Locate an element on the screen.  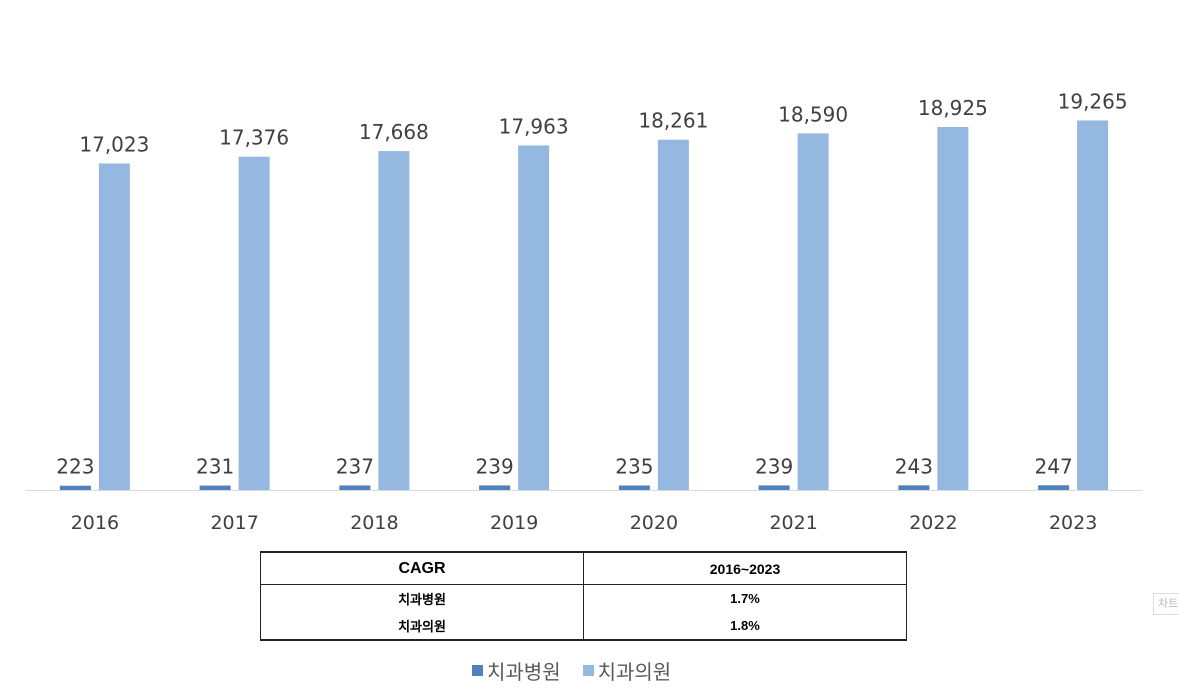
cagr-row: 치과병원 1.7% is located at coordinates (583, 598).